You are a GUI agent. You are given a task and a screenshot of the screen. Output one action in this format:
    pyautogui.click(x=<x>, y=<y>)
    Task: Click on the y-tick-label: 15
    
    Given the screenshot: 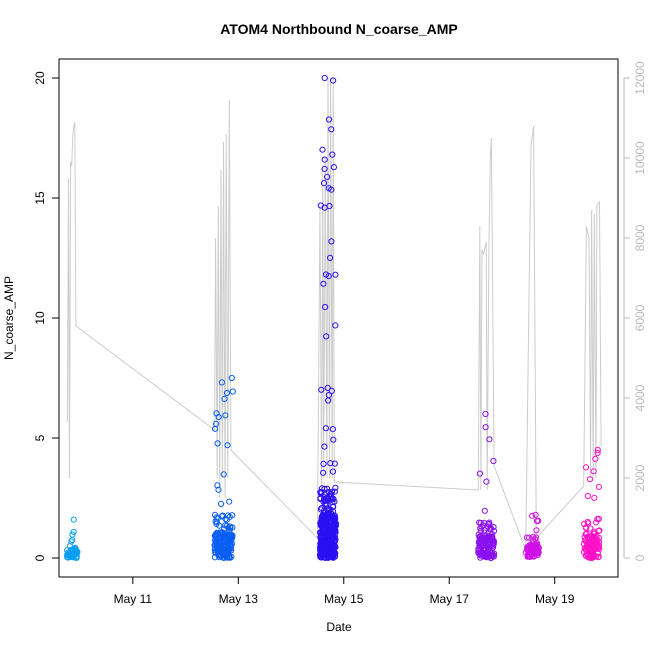 What is the action you would take?
    pyautogui.click(x=40, y=198)
    